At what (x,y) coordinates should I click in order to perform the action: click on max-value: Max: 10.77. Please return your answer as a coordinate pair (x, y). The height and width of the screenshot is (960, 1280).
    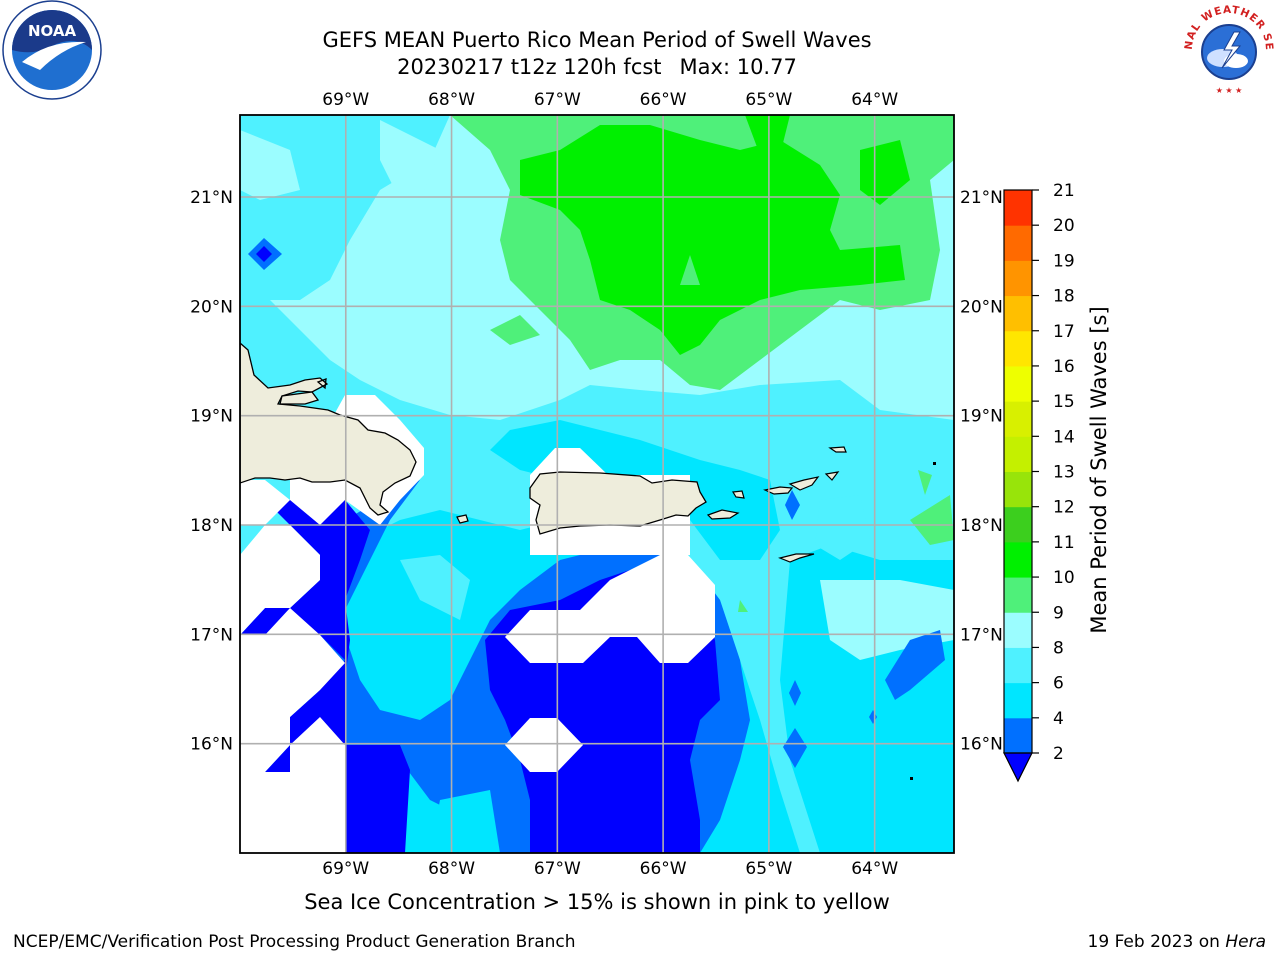
    Looking at the image, I should click on (738, 67).